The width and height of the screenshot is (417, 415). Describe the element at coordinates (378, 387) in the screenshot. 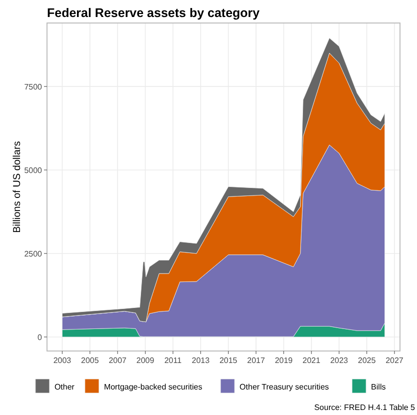

I see `legend-label: Bills` at that location.